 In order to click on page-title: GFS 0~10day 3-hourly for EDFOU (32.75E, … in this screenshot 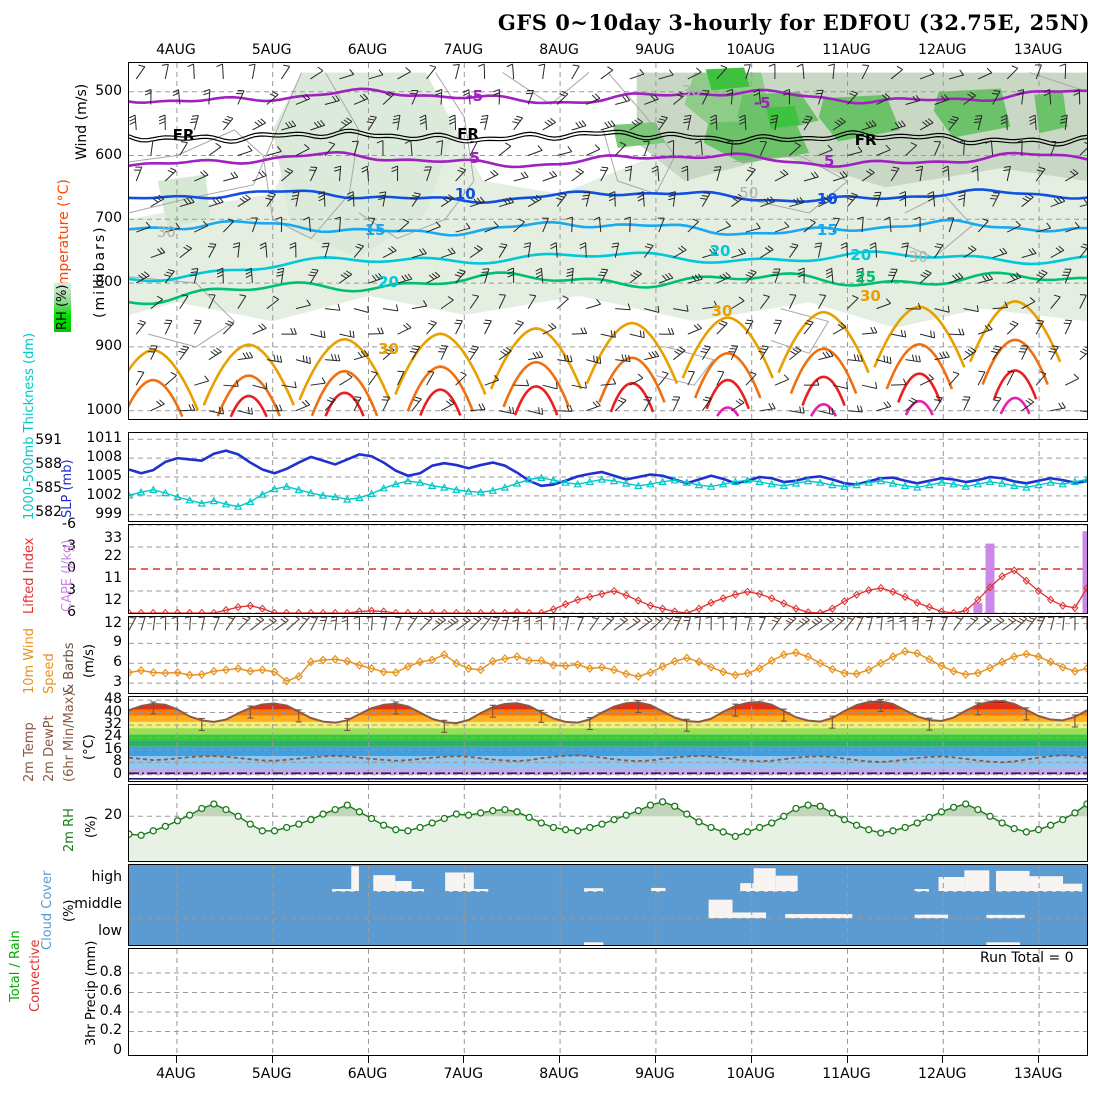, I will do `click(793, 22)`.